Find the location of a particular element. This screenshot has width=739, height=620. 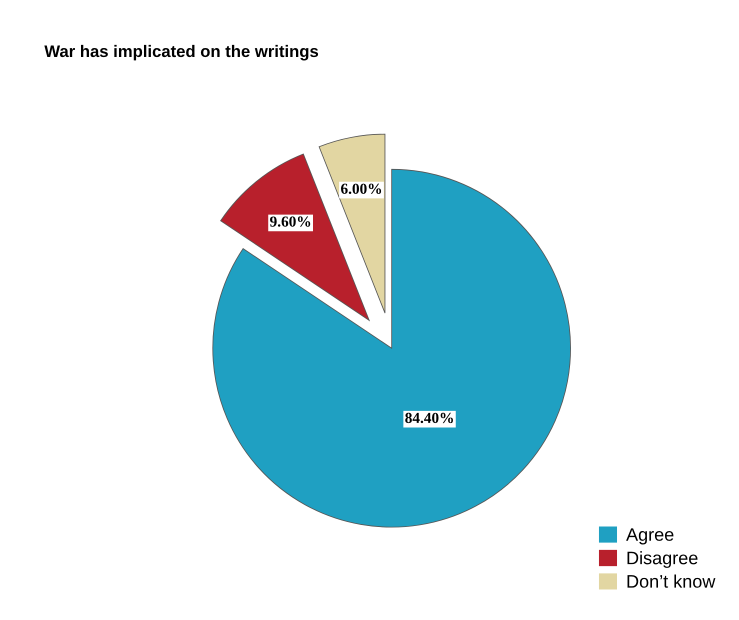

legend-label: Don’t know is located at coordinates (672, 581).